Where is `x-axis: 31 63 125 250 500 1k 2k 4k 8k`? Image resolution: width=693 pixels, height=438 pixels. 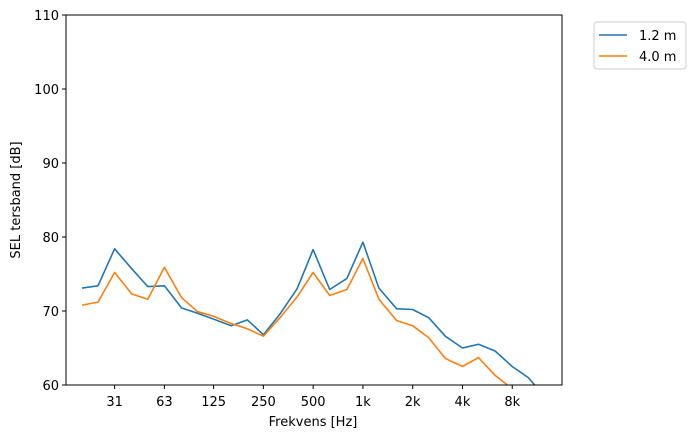 x-axis: 31 63 125 250 500 1k 2k 4k 8k is located at coordinates (313, 397).